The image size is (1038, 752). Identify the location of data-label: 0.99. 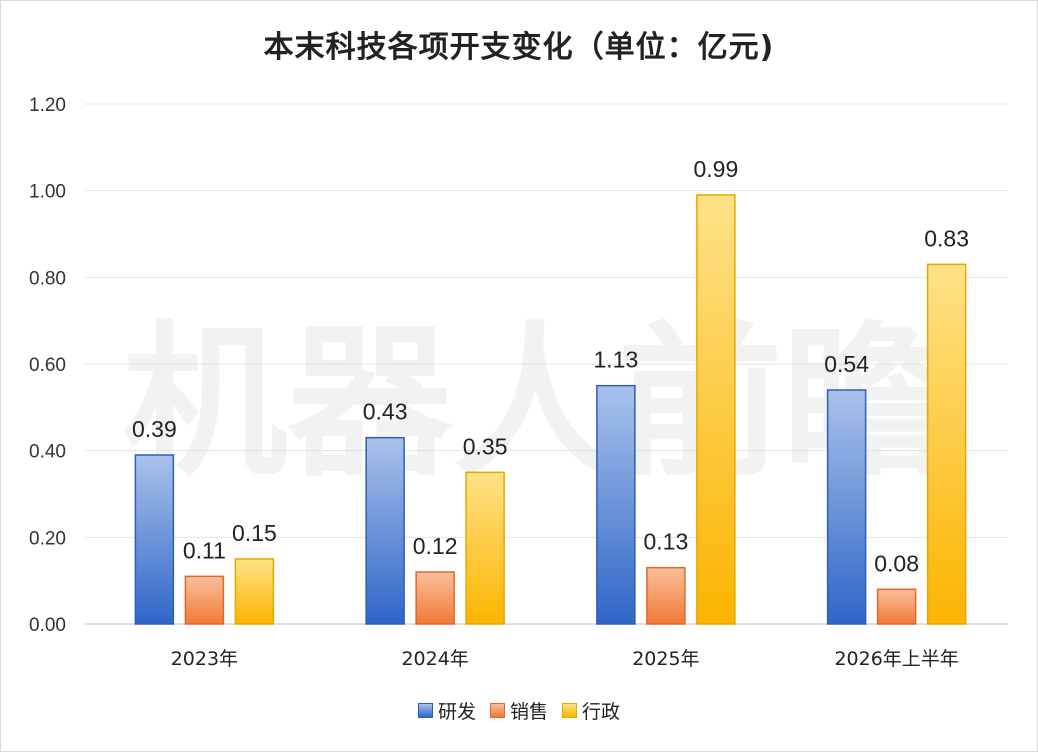
(715, 169).